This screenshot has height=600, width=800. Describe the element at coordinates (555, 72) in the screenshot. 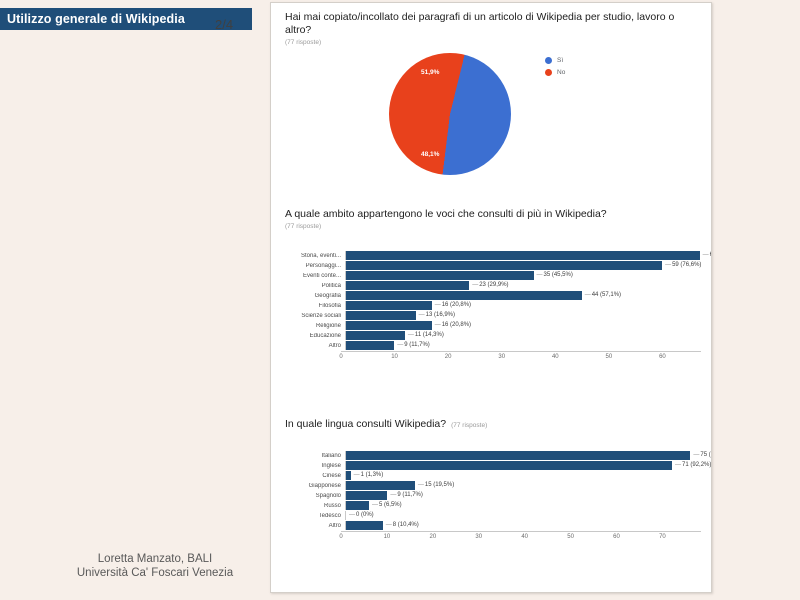

I see `legend-item-no: No` at that location.